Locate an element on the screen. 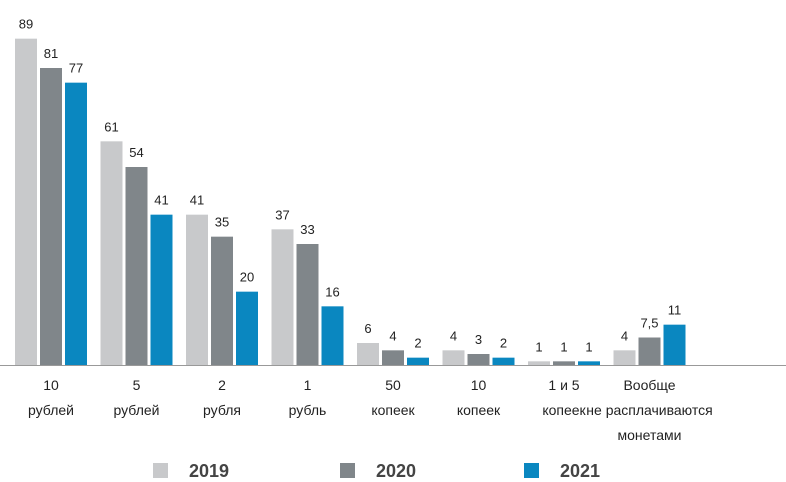 This screenshot has width=786, height=482. legend-label: 2020 is located at coordinates (396, 471).